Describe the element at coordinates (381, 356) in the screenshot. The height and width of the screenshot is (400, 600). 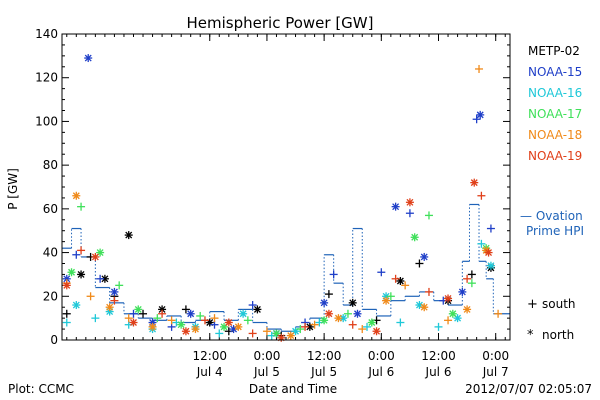
I see `x-tick-label: 0:00` at that location.